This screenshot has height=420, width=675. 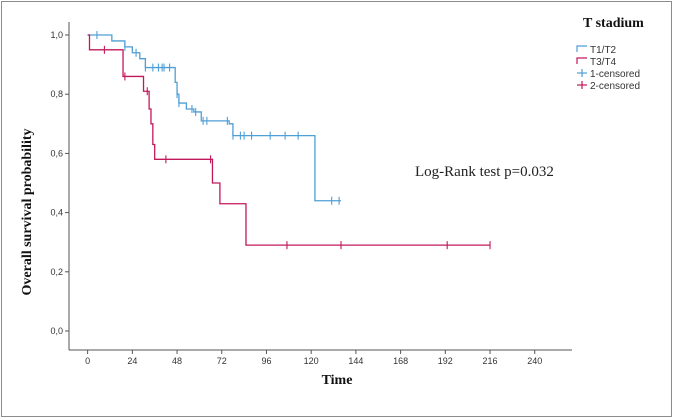 What do you see at coordinates (56, 331) in the screenshot?
I see `y-tick-label: 0,0` at bounding box center [56, 331].